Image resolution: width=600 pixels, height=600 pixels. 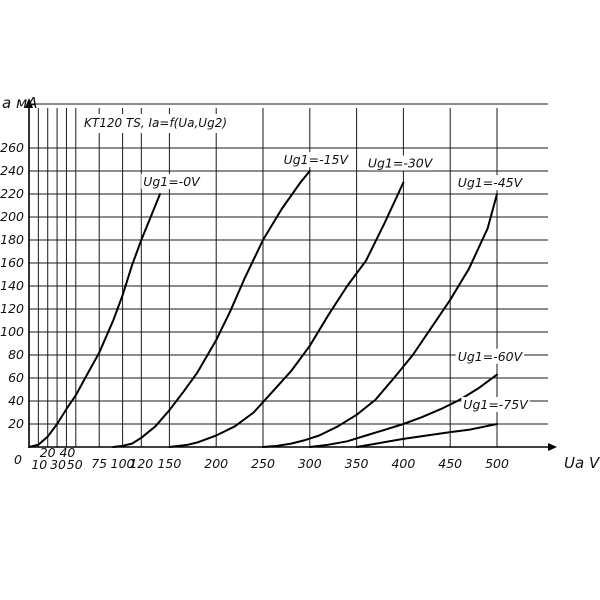 I want to click on y-tick-label: 140, so click(x=12, y=285).